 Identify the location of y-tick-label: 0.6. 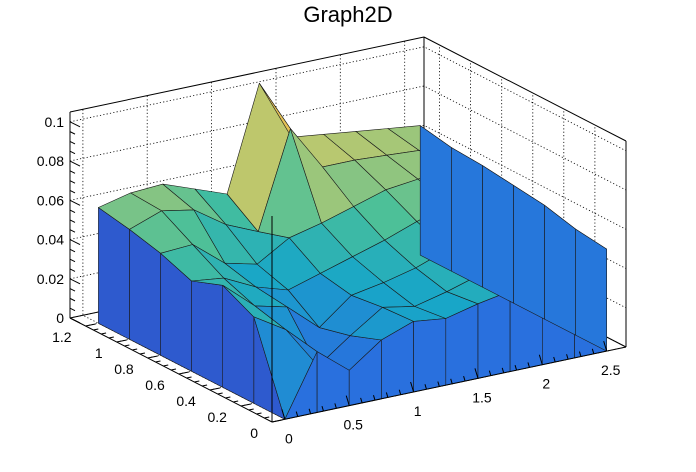
(155, 385).